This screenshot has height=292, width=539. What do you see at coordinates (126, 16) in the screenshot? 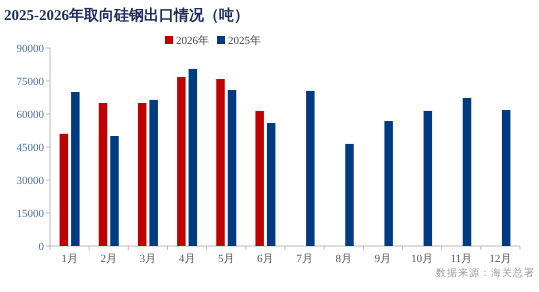
I see `title: 2025-2026年取向硅钢出口情况（吨）` at bounding box center [126, 16].